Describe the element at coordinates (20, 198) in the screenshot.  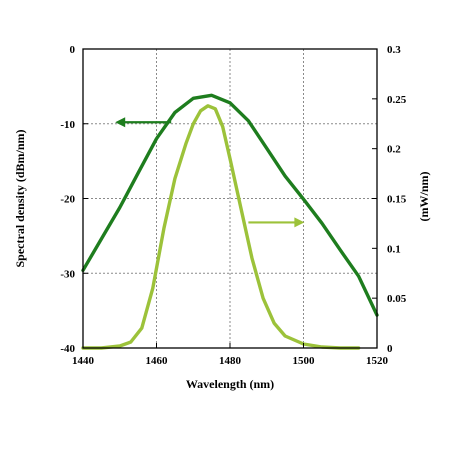
I see `y-left-axis-title: Spectral density (dBm/nm)` at that location.